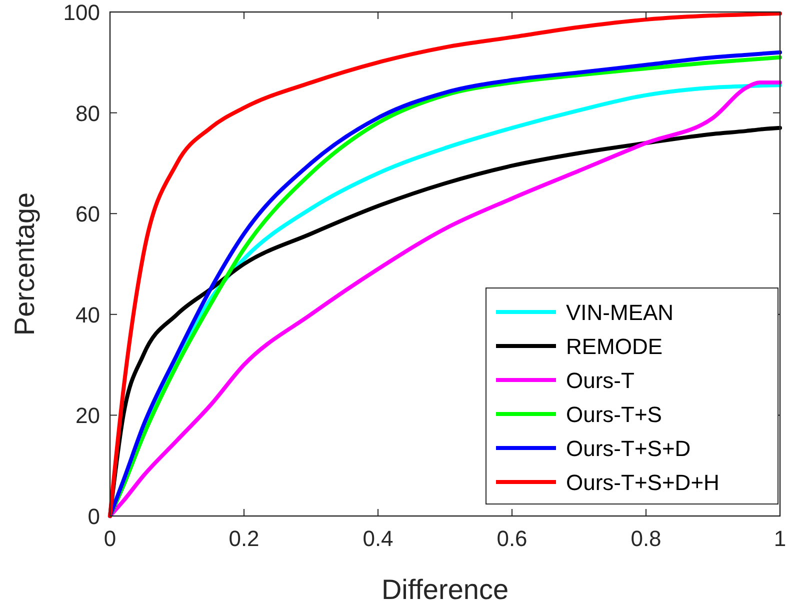 Image resolution: width=786 pixels, height=611 pixels. I want to click on x-tick-label: 1, so click(780, 538).